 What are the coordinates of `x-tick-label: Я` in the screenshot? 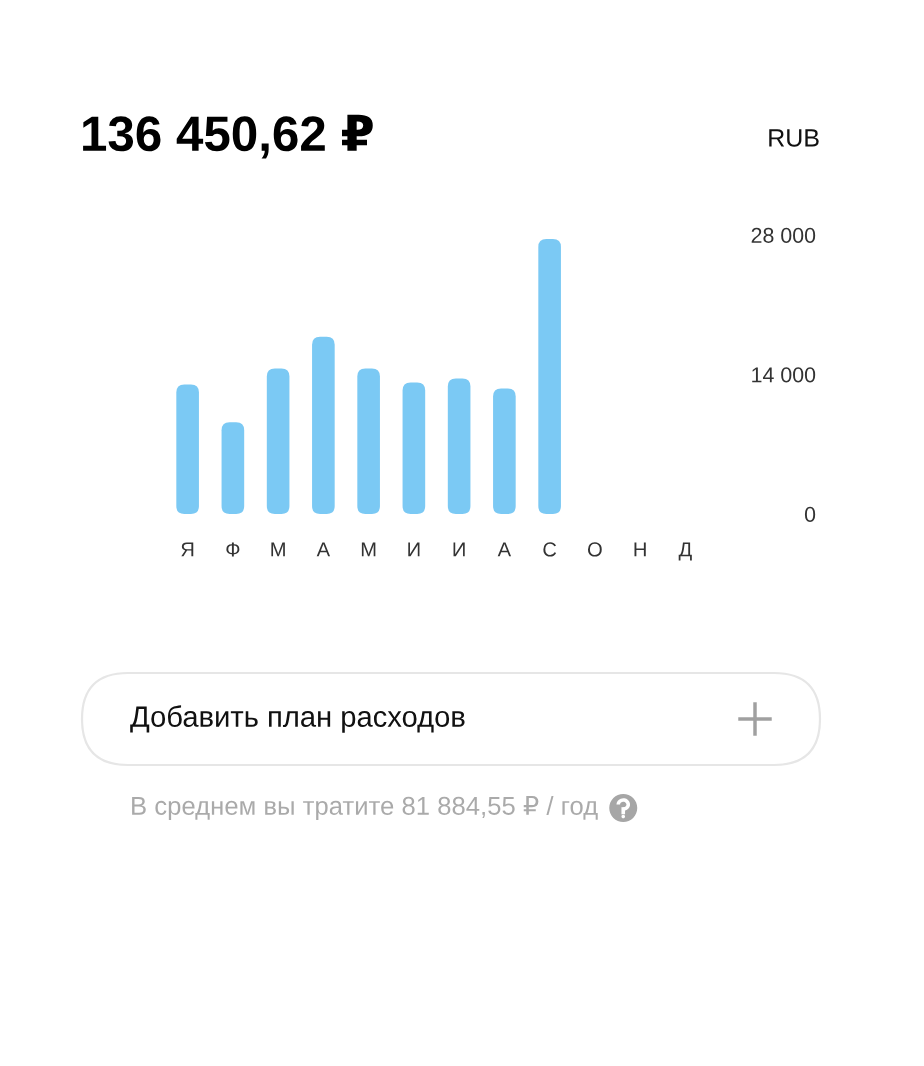 It's located at (187, 549).